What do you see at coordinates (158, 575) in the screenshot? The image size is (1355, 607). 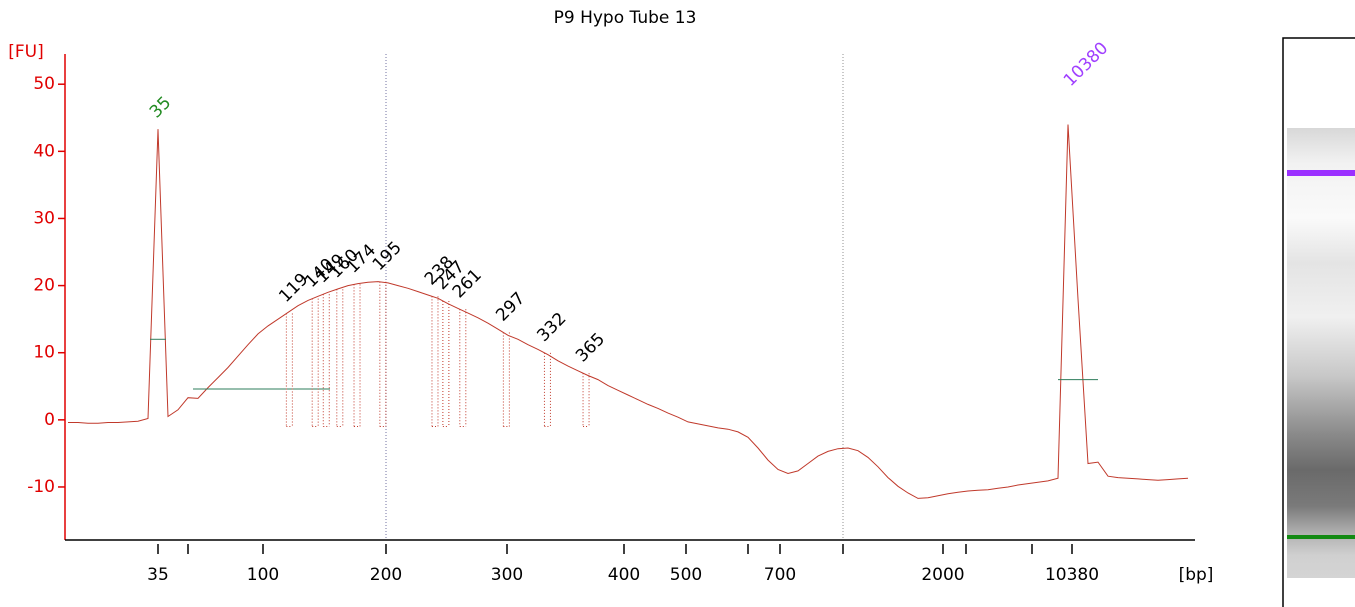 I see `x-tick-label: 35` at bounding box center [158, 575].